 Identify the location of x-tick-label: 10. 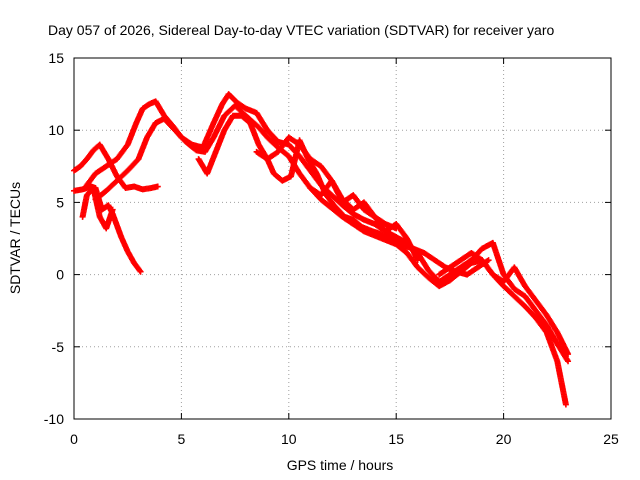
(289, 439).